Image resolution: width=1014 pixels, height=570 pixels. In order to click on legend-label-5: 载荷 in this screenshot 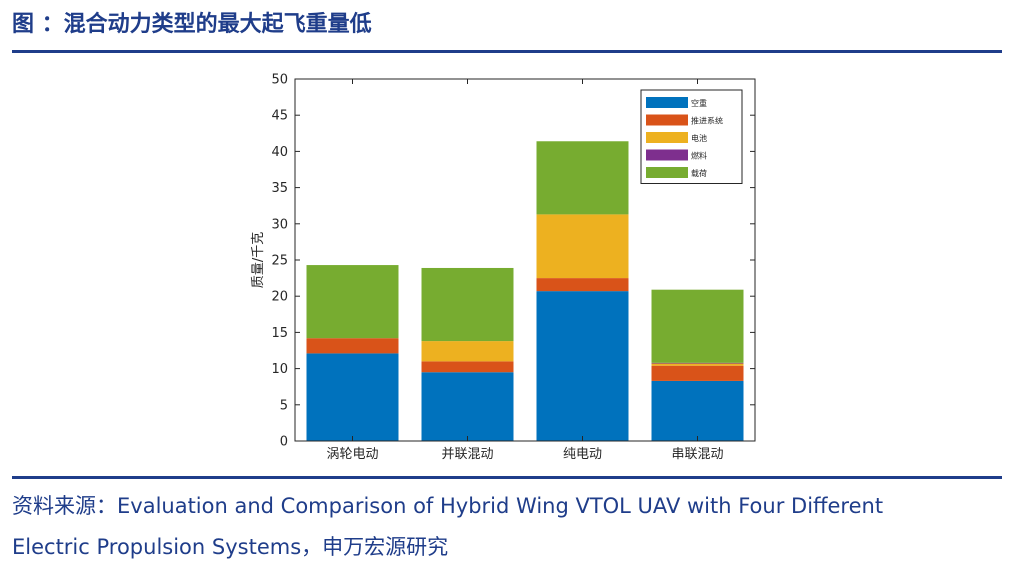, I will do `click(699, 173)`.